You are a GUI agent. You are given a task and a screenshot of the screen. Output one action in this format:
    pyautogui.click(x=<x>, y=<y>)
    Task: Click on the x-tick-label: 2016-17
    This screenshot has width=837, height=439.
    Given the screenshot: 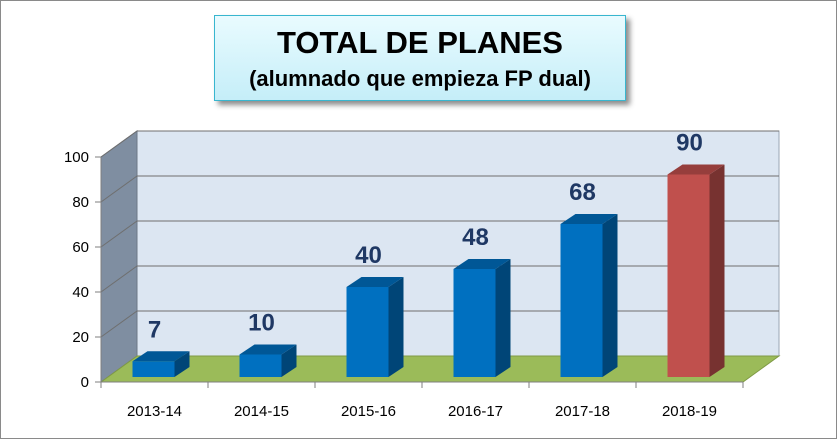 What is the action you would take?
    pyautogui.click(x=475, y=411)
    